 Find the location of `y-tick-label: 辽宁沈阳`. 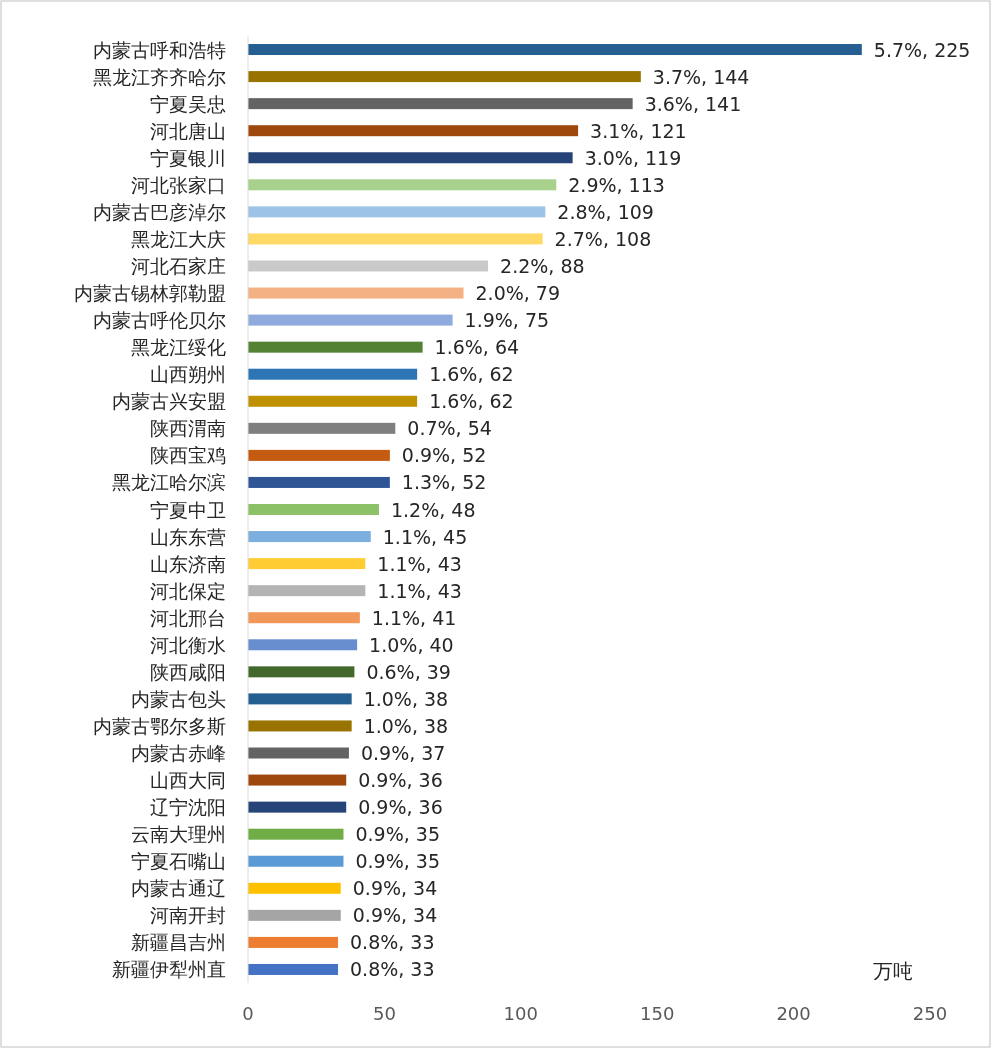

y-tick-label: 辽宁沈阳 is located at coordinates (188, 807).